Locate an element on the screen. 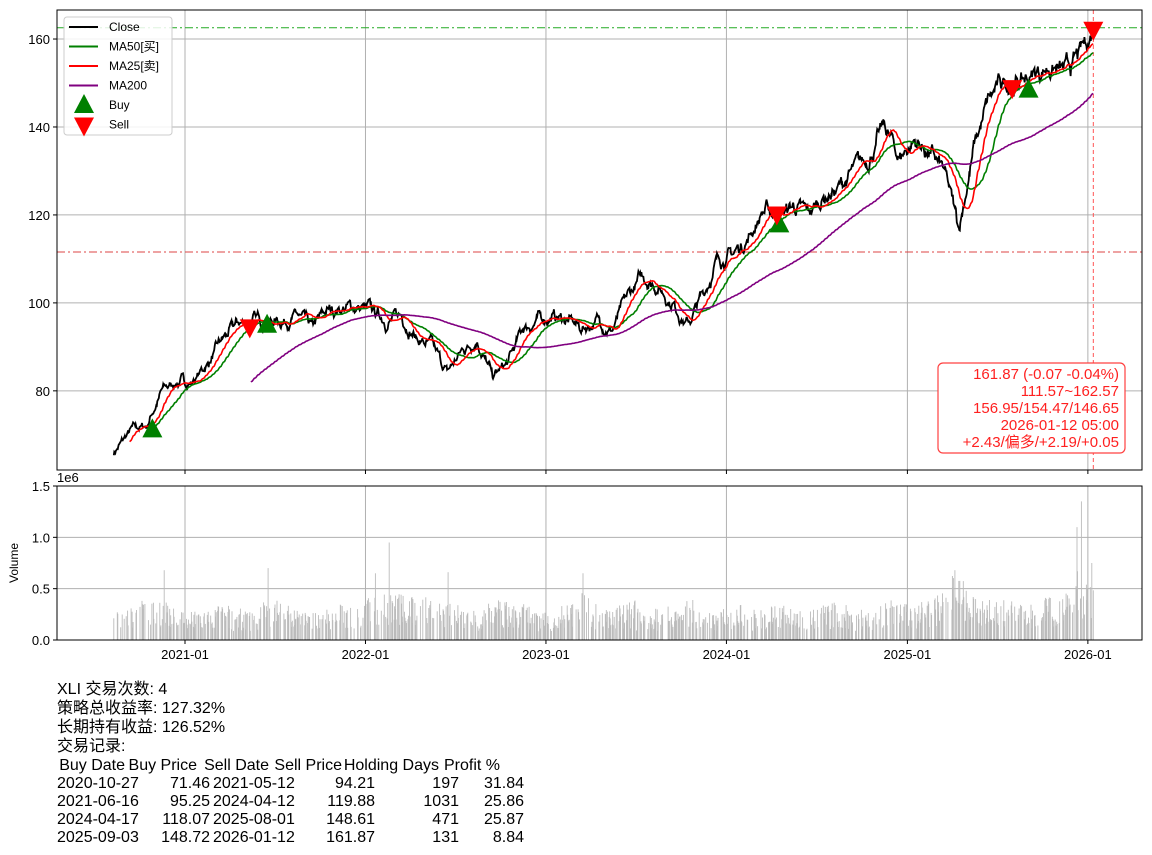 Image resolution: width=1152 pixels, height=855 pixels. sell-legend-icon is located at coordinates (84, 127).